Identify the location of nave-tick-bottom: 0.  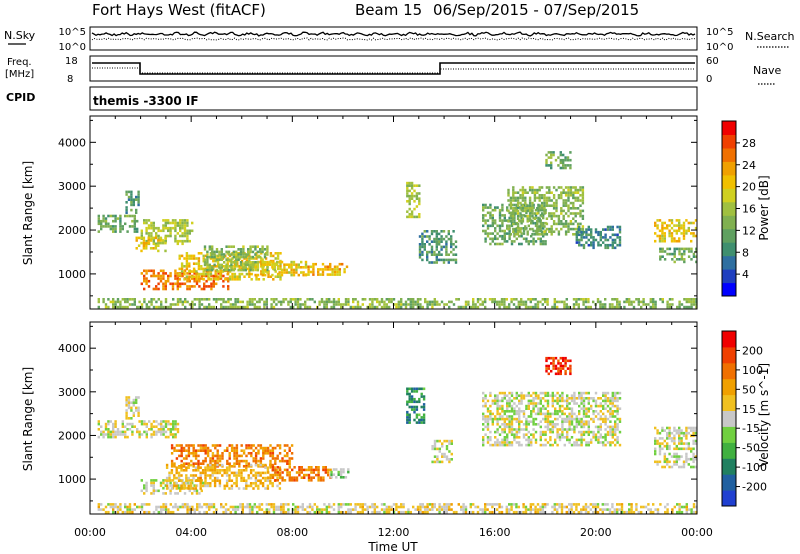
(709, 79).